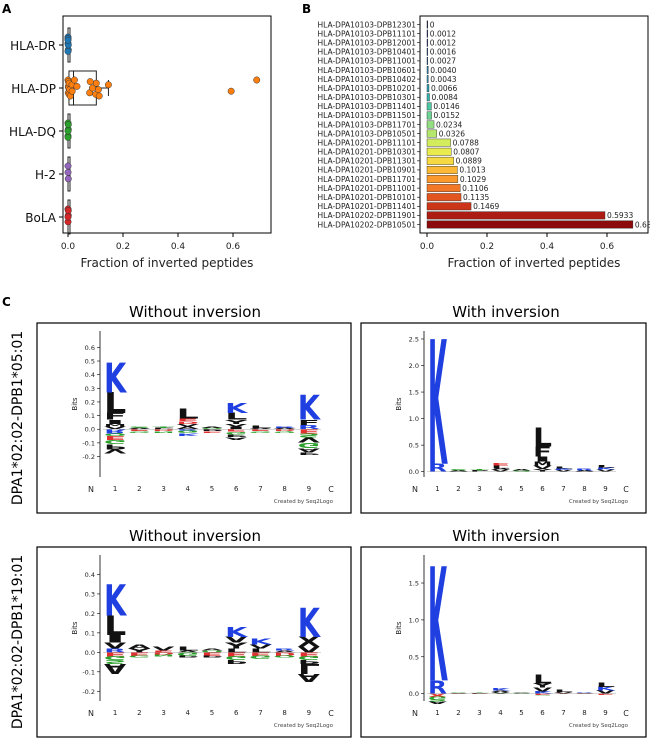 This screenshot has width=650, height=746. Describe the element at coordinates (115, 425) in the screenshot. I see `logo-letter: M` at that location.